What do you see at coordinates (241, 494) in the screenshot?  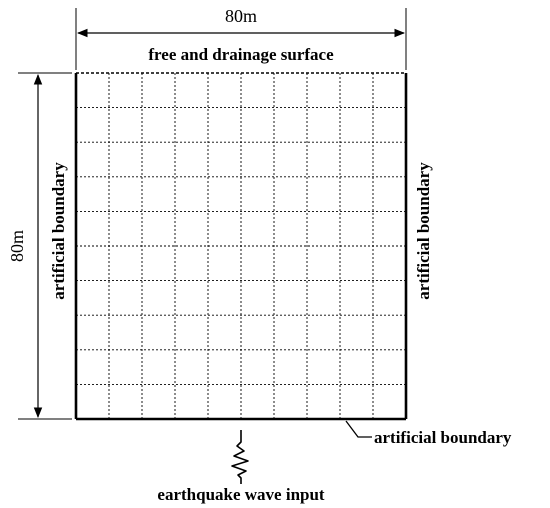 I see `earthquake-input-label: earthquake wave input` at bounding box center [241, 494].